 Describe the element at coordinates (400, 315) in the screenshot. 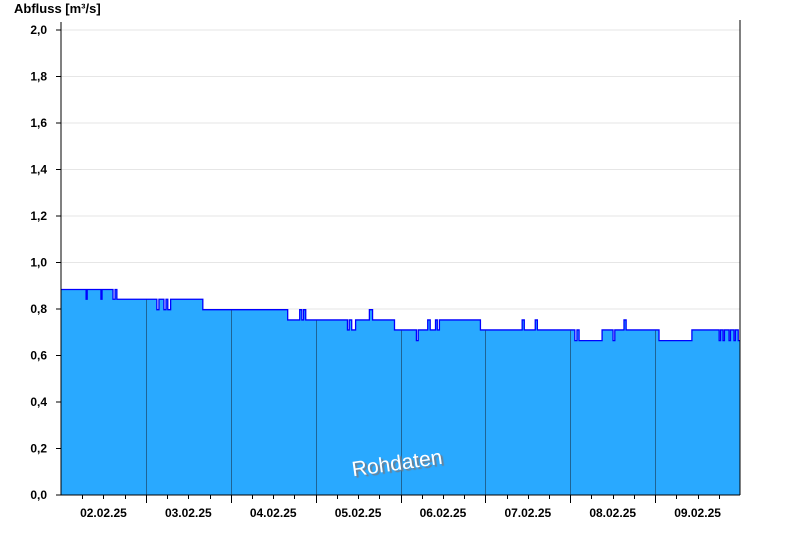

I see `series-line` at that location.